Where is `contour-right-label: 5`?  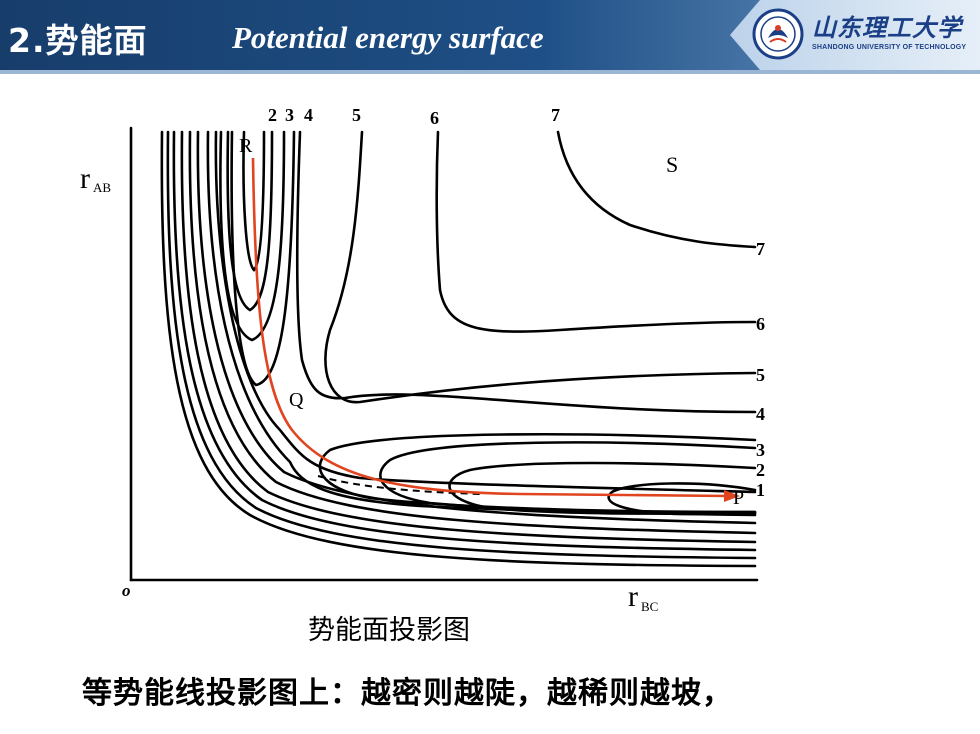
contour-right-label: 5 is located at coordinates (760, 375).